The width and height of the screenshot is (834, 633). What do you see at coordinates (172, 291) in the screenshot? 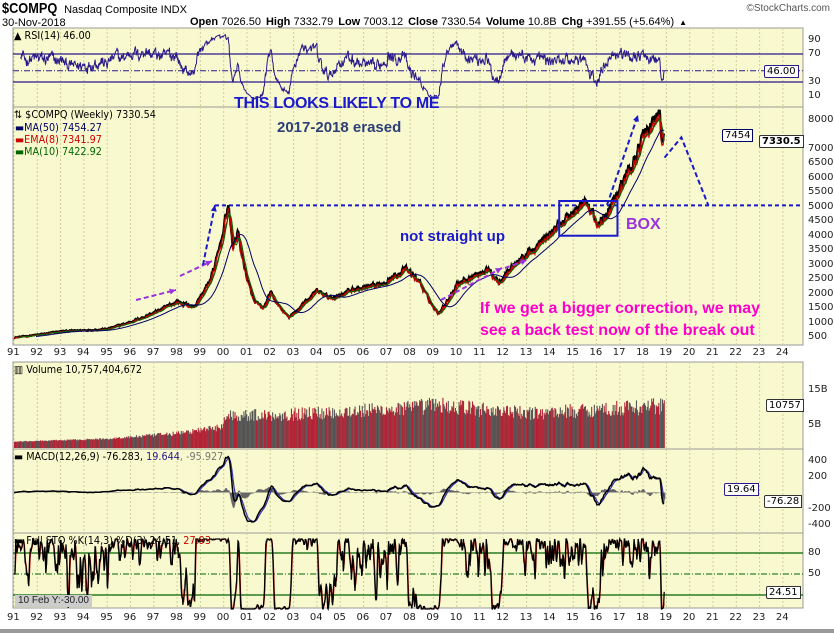
I see `purple-trend-arrow-head` at bounding box center [172, 291].